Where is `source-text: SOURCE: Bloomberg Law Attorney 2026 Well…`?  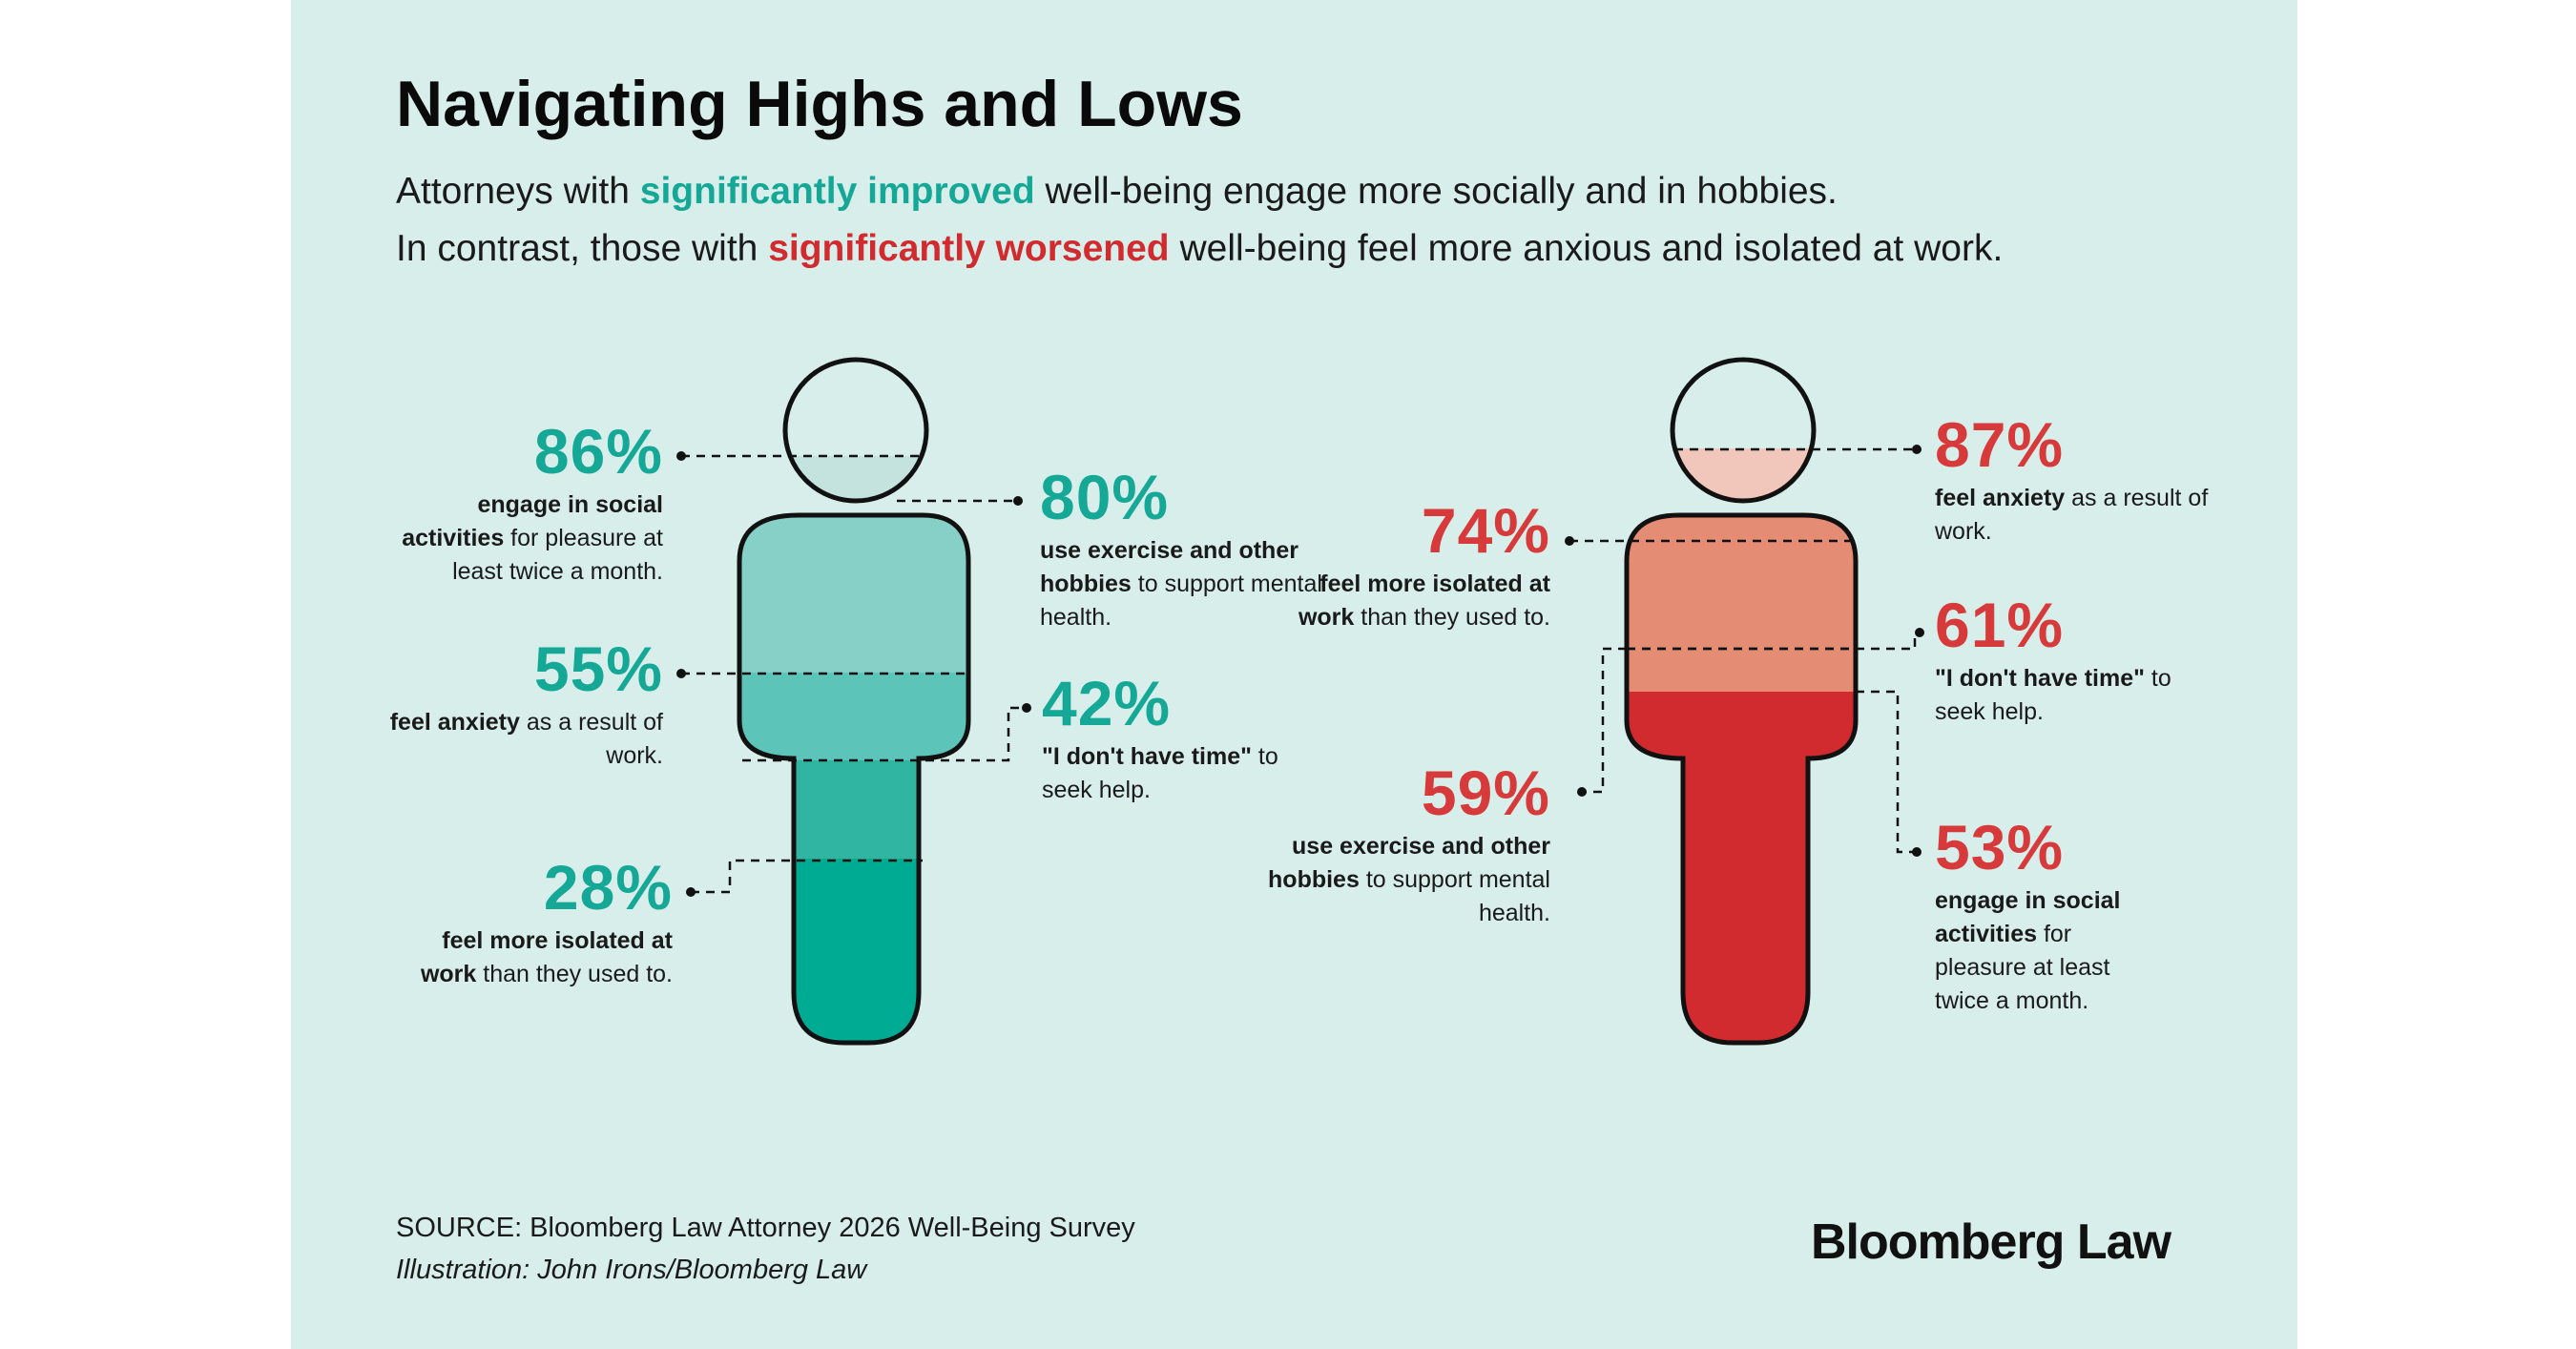 source-text: SOURCE: Bloomberg Law Attorney 2026 Well… is located at coordinates (765, 1228).